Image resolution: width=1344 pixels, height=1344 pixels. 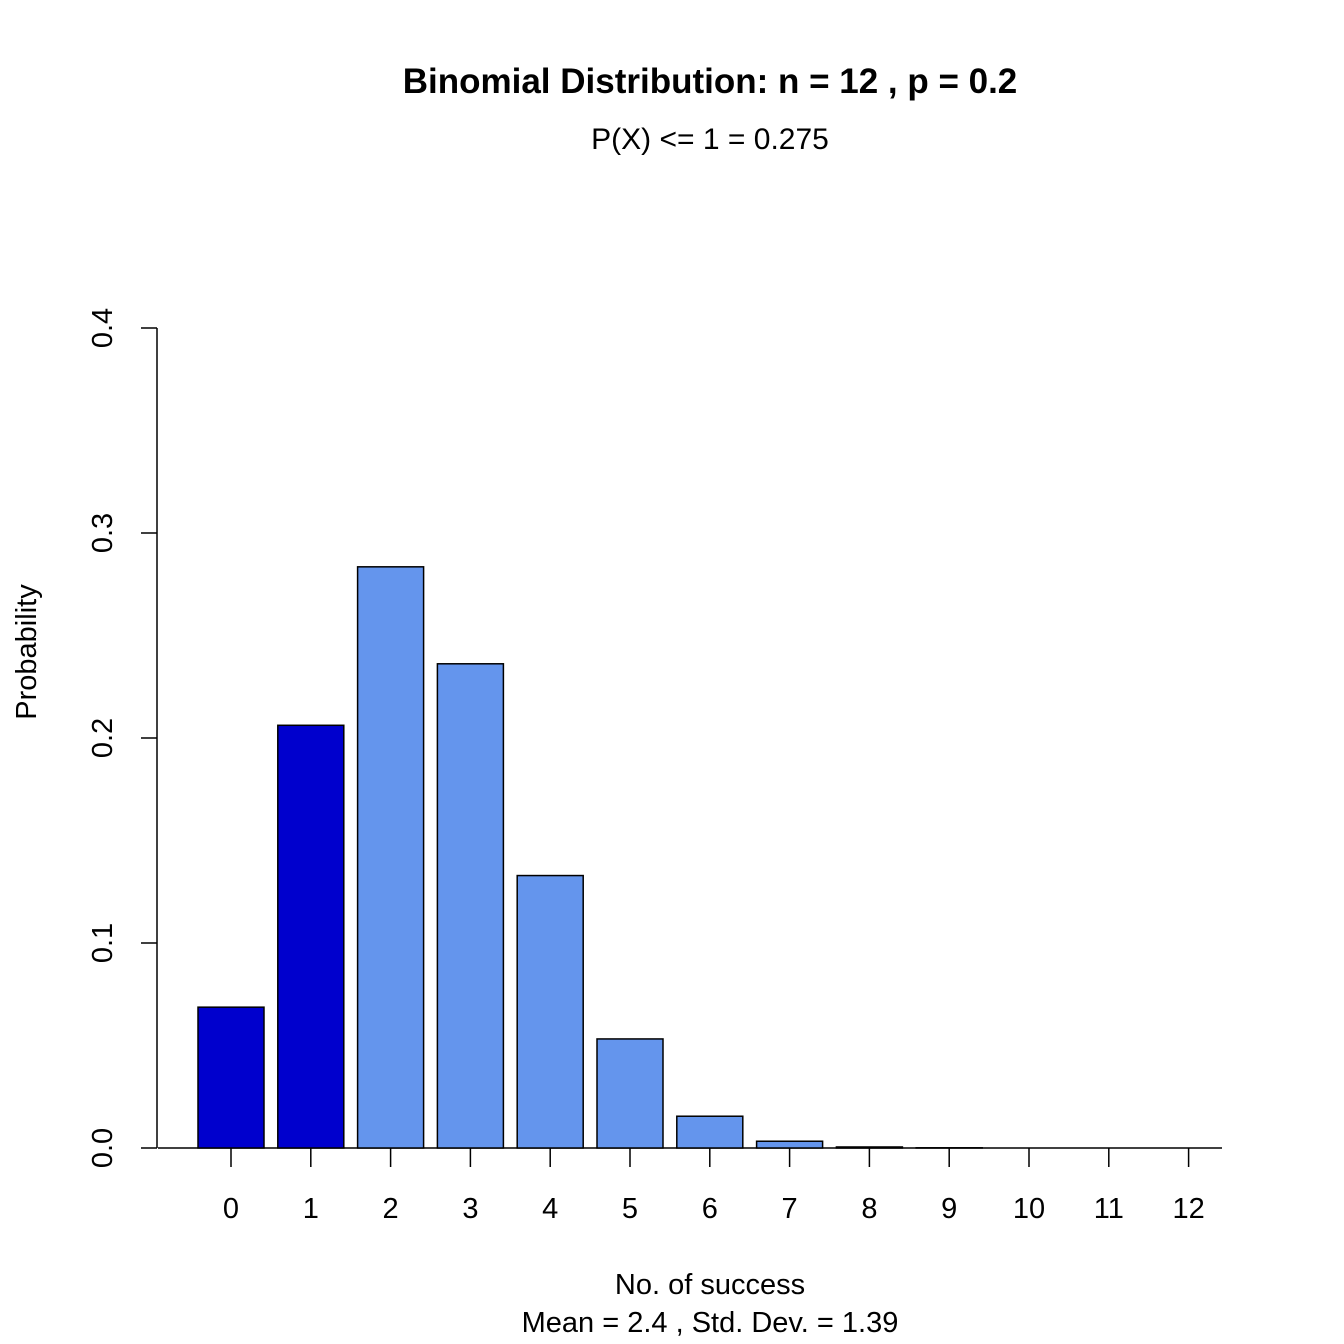 I want to click on x-tick-label: 5, so click(x=630, y=1209).